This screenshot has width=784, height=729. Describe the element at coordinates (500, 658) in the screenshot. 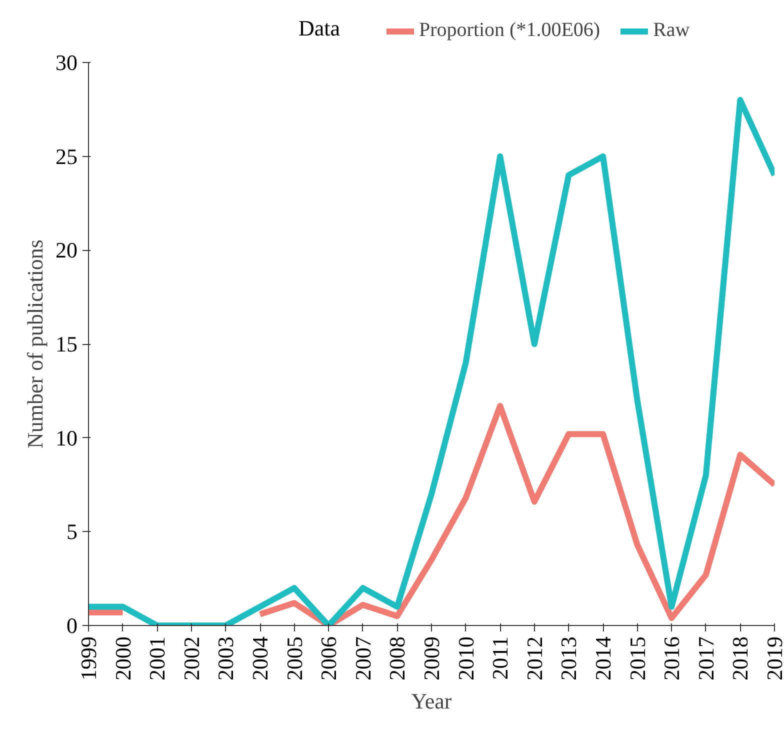

I see `x-tick-label: 2011` at that location.